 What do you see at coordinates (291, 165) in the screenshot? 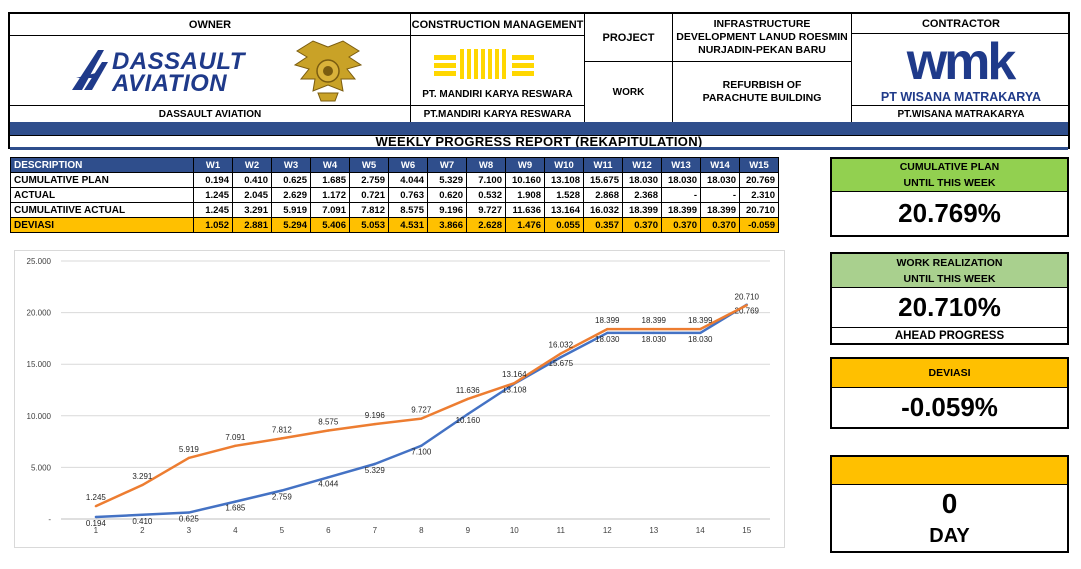
I see `week-header: W3` at bounding box center [291, 165].